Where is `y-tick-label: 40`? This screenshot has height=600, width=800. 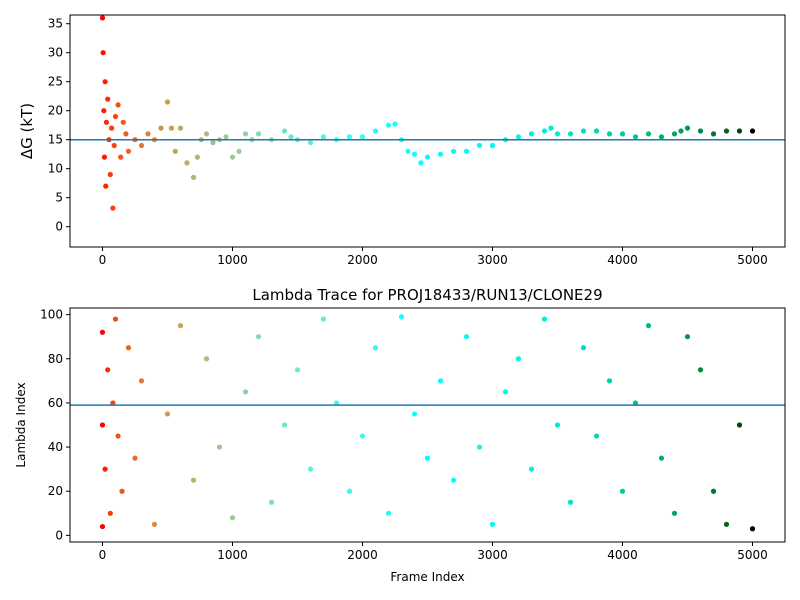 y-tick-label: 40 is located at coordinates (55, 447).